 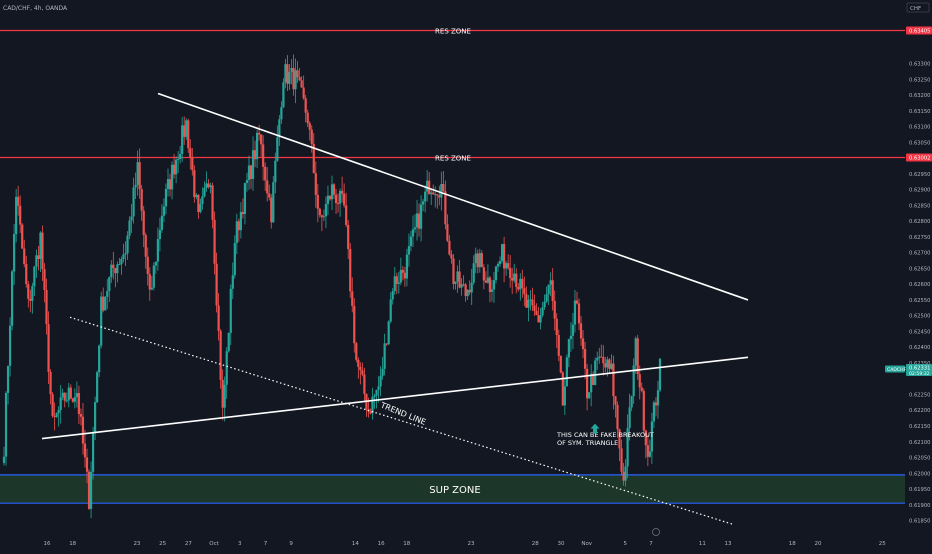 What do you see at coordinates (136, 544) in the screenshot?
I see `x-tick-label: 23` at bounding box center [136, 544].